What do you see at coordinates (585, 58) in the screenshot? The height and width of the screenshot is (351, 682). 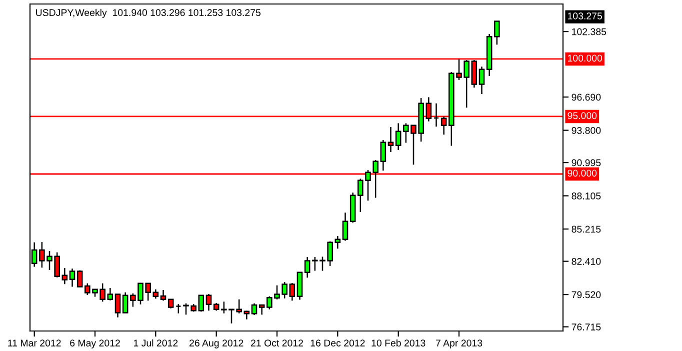 I see `ref-line-label: 100.000` at bounding box center [585, 58].